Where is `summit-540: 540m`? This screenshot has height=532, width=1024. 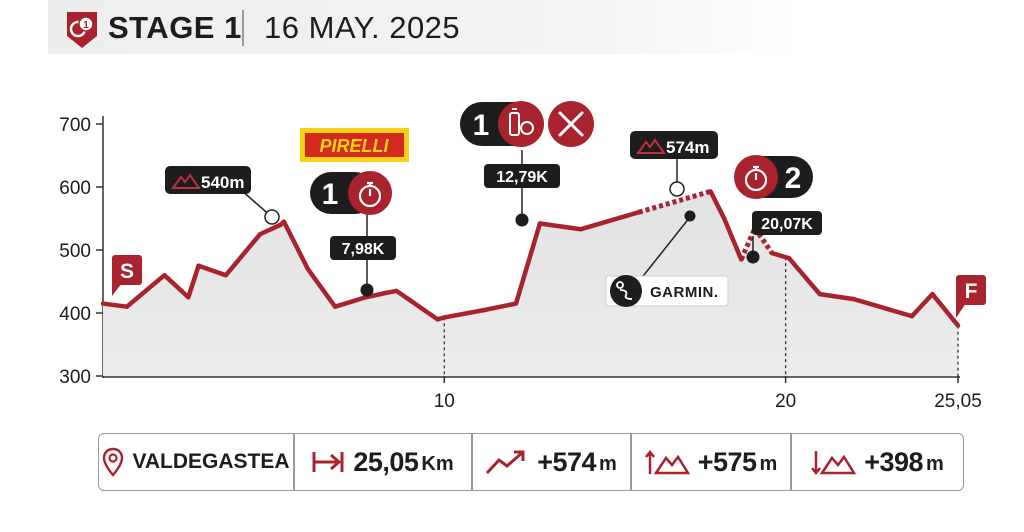
summit-540: 540m is located at coordinates (222, 195).